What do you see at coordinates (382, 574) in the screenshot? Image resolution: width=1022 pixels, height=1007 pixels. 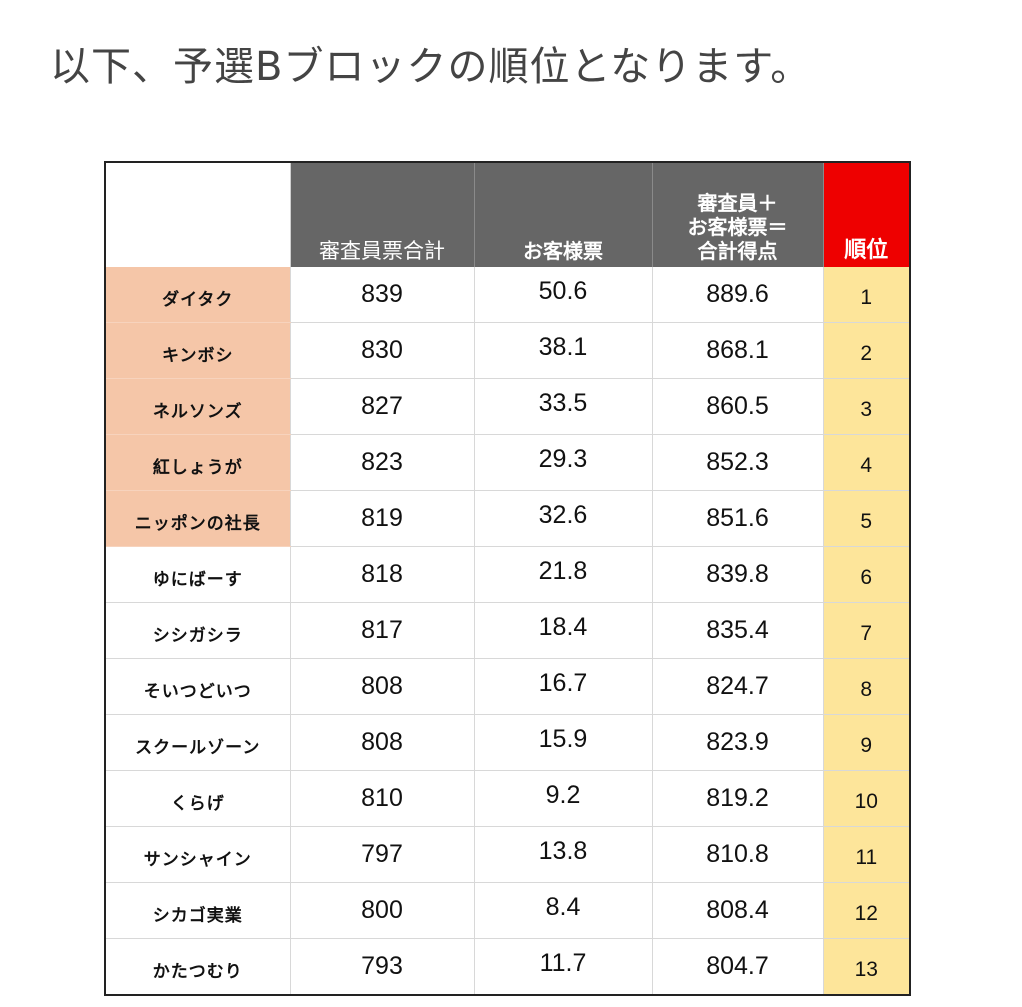 I see `judge-total: 818` at bounding box center [382, 574].